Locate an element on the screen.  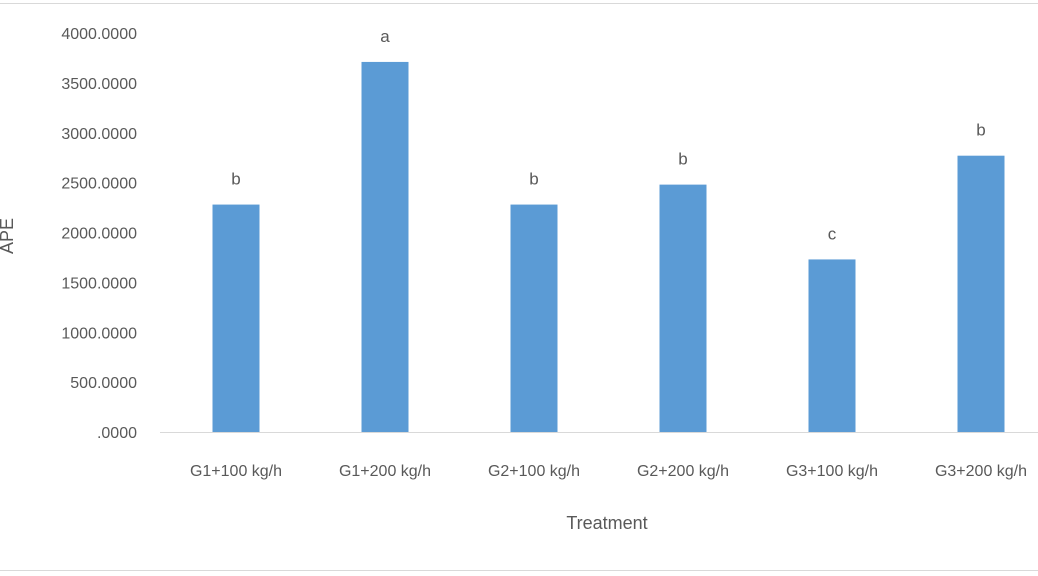
y-tick-label: 500.0000 is located at coordinates (103, 383).